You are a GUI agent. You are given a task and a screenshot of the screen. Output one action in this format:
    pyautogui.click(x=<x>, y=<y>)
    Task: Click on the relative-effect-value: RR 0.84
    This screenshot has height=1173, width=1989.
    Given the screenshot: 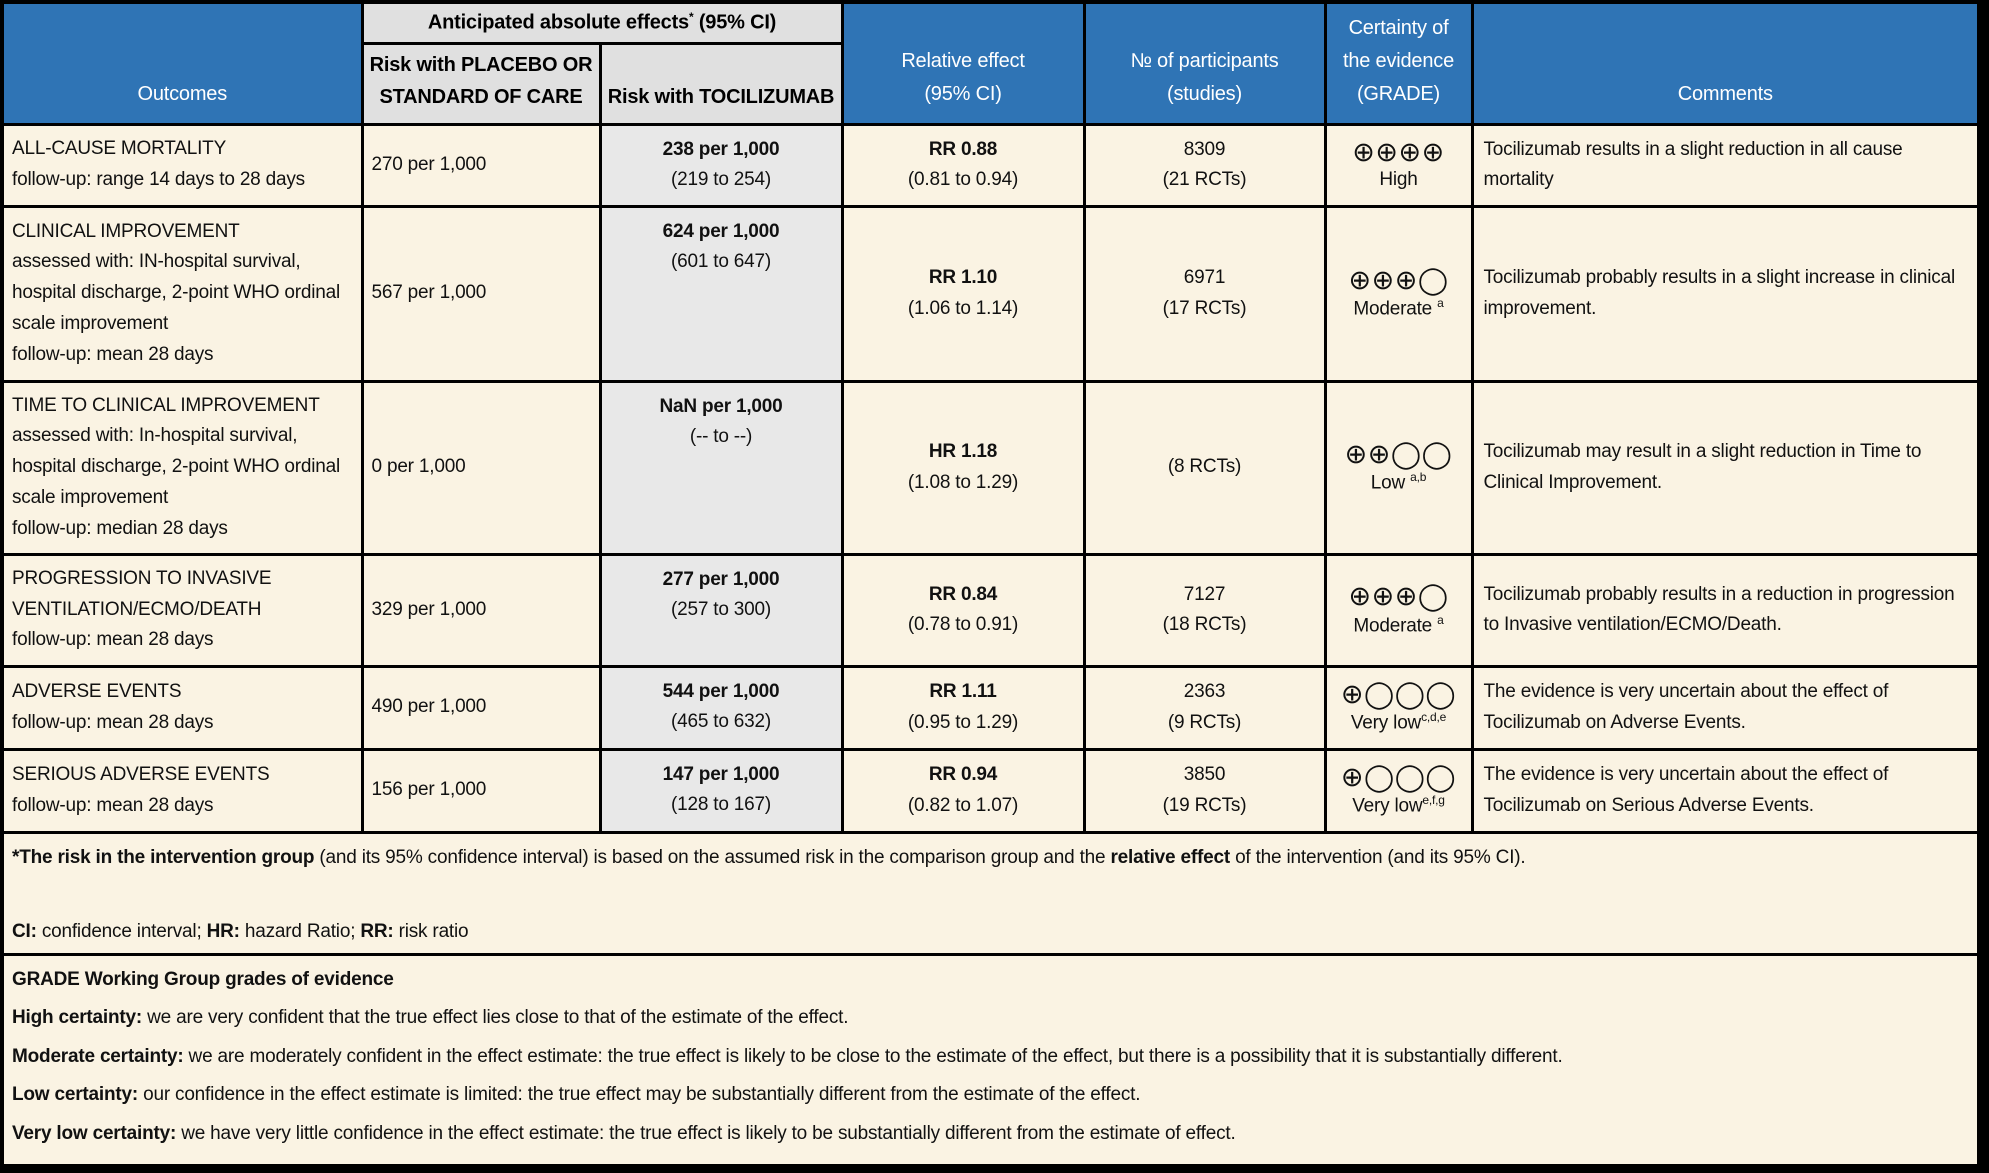 What is the action you would take?
    pyautogui.click(x=963, y=594)
    